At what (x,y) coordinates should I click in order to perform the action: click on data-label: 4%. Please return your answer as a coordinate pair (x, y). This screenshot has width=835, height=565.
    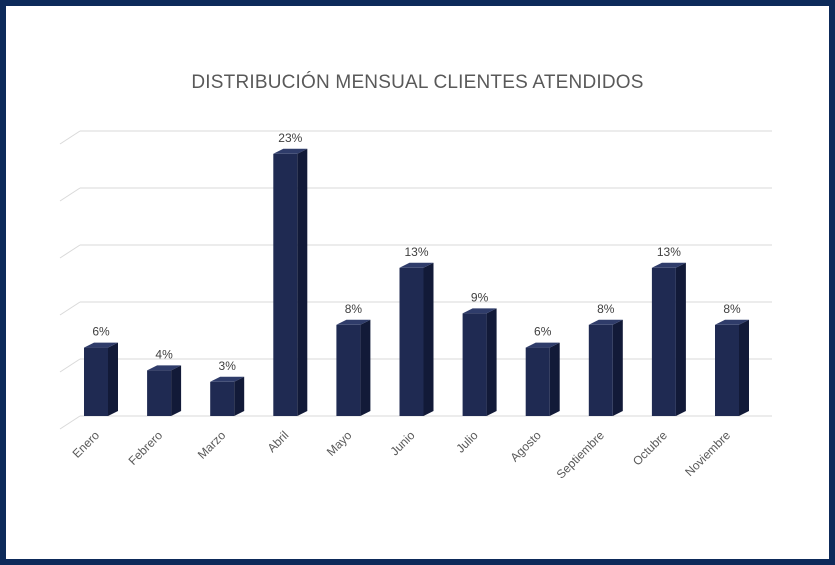
    Looking at the image, I should click on (164, 354).